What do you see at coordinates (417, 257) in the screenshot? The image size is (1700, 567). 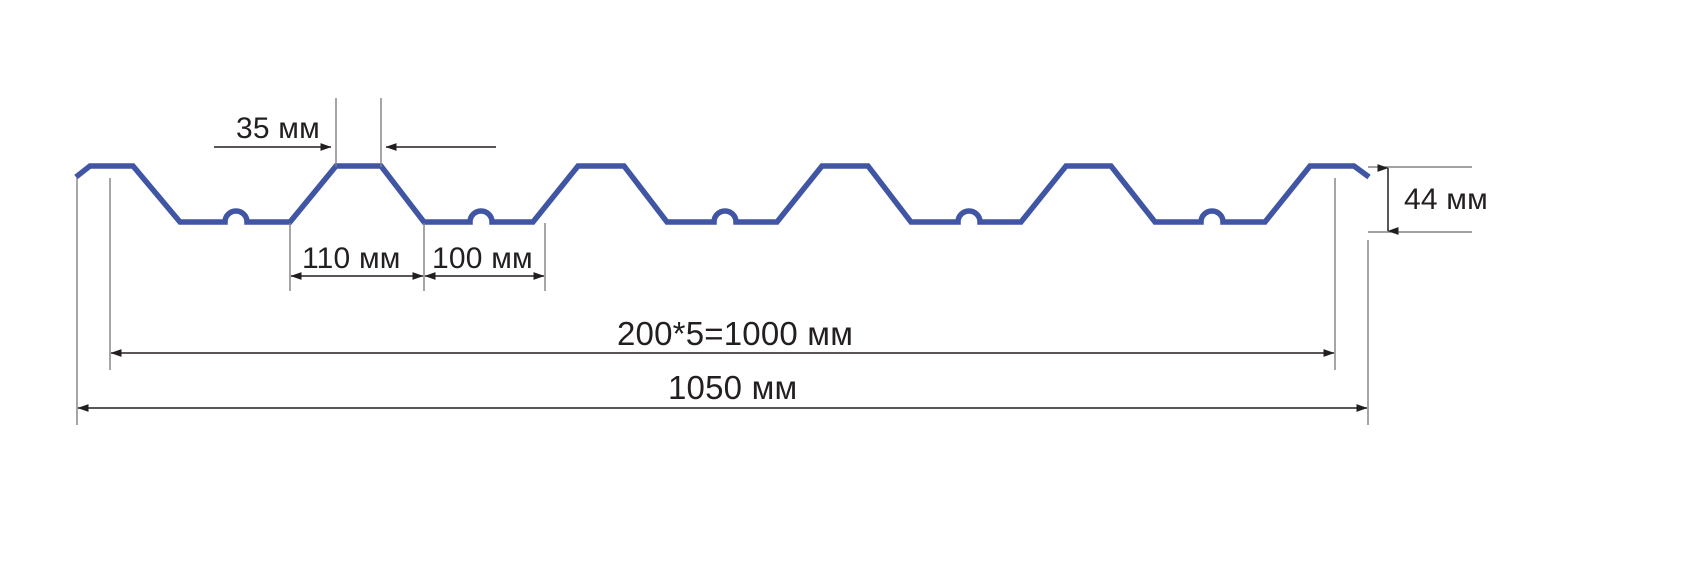 I see `dimension-rib-spans: 110 мм 100 мм` at bounding box center [417, 257].